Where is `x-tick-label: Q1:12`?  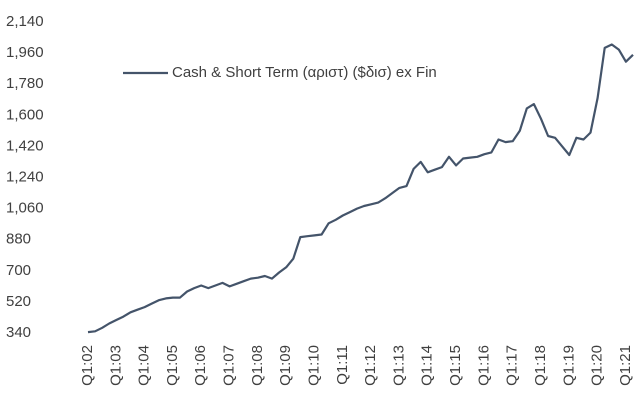 x-tick-label: Q1:12 is located at coordinates (370, 365).